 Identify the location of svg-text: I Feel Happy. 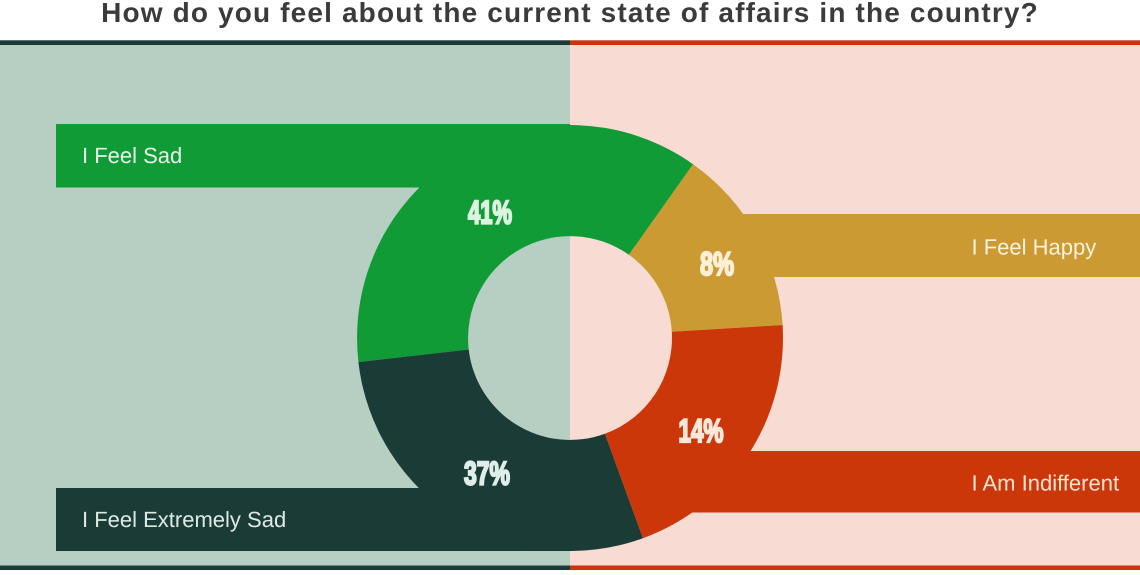
(1034, 247).